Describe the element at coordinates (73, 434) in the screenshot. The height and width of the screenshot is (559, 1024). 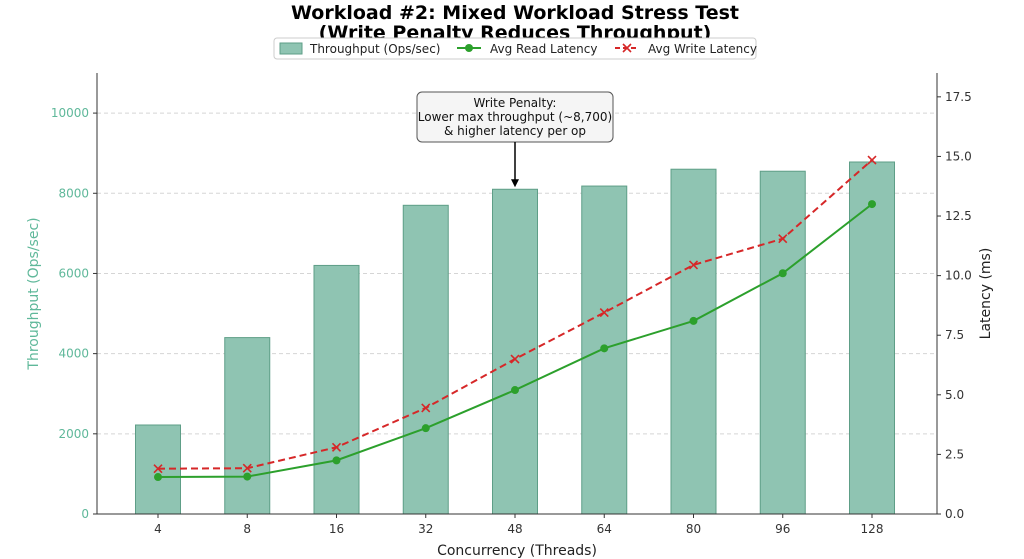
I see `left-tick-label: 2000` at that location.